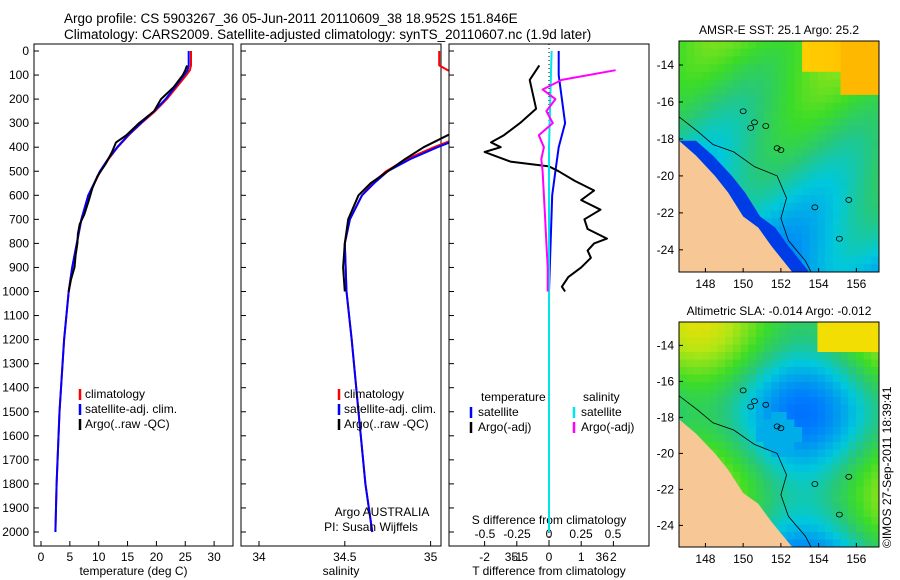 The image size is (900, 580). Describe the element at coordinates (736, 483) in the screenshot. I see `land-mass` at that location.